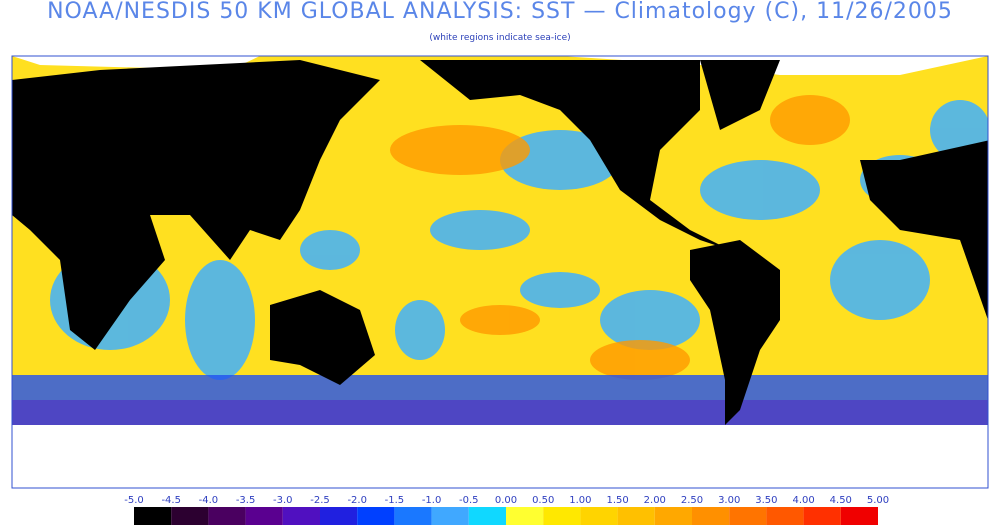 The width and height of the screenshot is (1000, 525). Describe the element at coordinates (134, 500) in the screenshot. I see `colorbar-label: -5.0` at that location.